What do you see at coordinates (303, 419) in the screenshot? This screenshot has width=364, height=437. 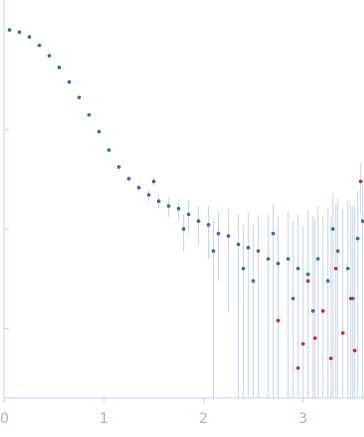 I see `x-tick-label: 3` at bounding box center [303, 419].